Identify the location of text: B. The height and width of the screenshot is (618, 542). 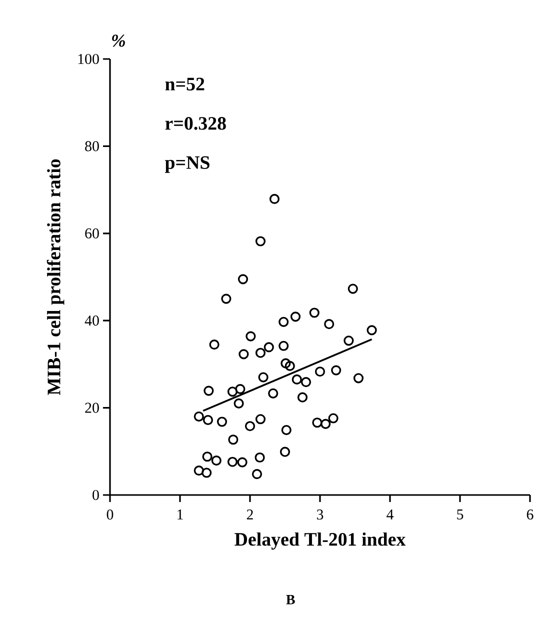
(290, 599).